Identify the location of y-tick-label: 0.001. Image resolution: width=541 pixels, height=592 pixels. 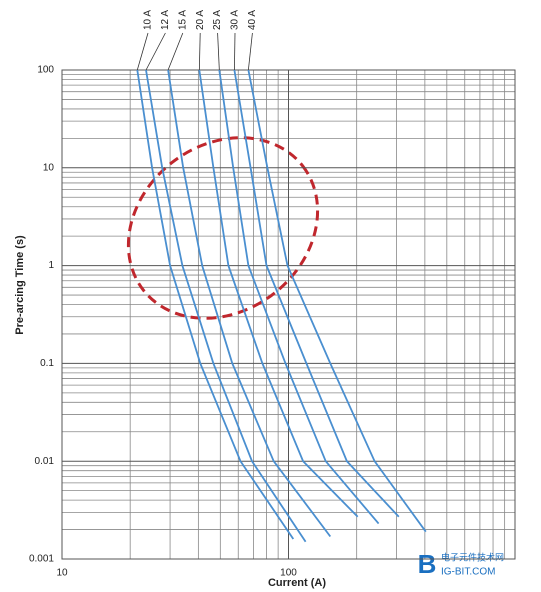
(41, 559).